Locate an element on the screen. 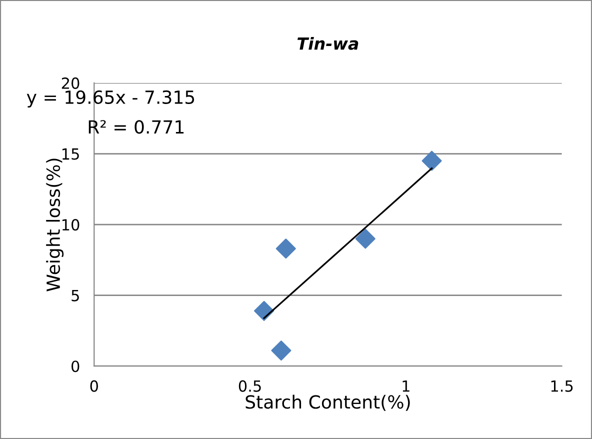 The width and height of the screenshot is (592, 439). y-tick-label: 10 is located at coordinates (71, 225).